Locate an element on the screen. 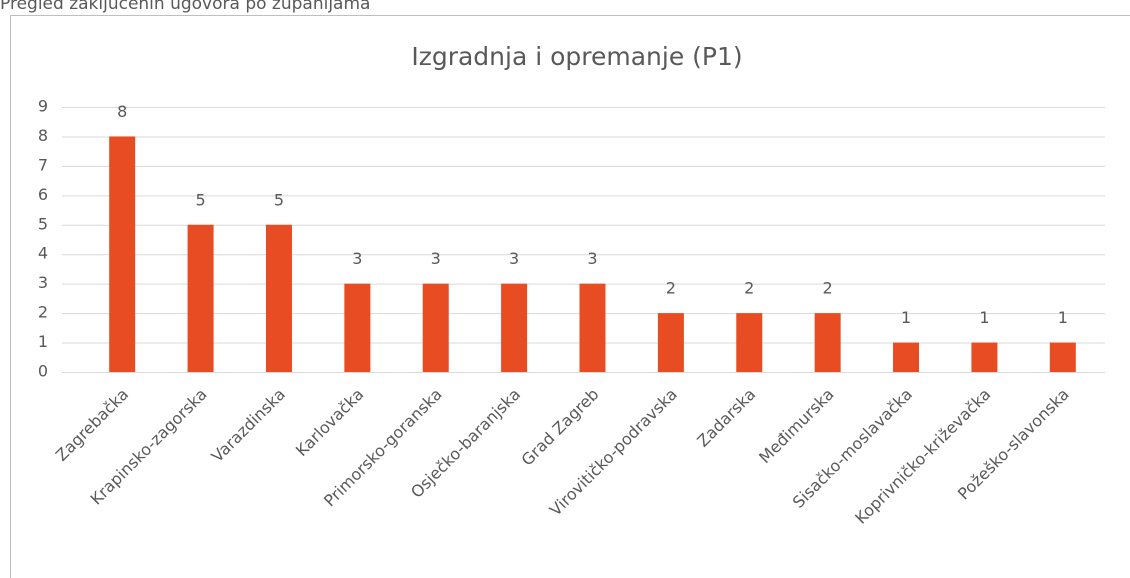  x-tick-label: Grad Zagreb is located at coordinates (560, 427).